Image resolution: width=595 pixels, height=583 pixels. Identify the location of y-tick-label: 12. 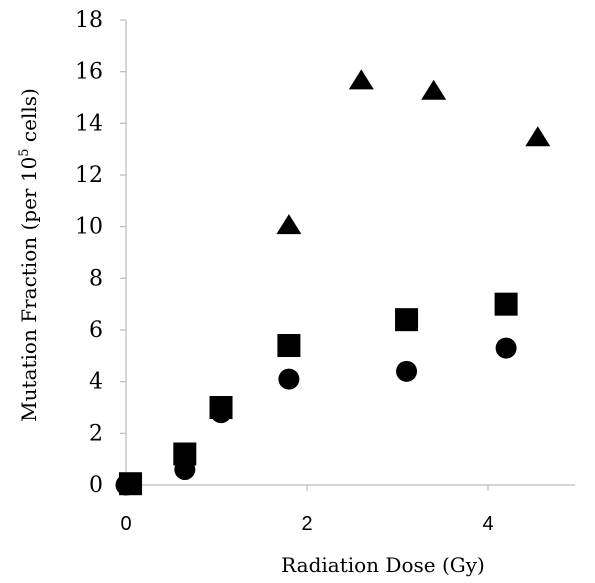
(89, 175).